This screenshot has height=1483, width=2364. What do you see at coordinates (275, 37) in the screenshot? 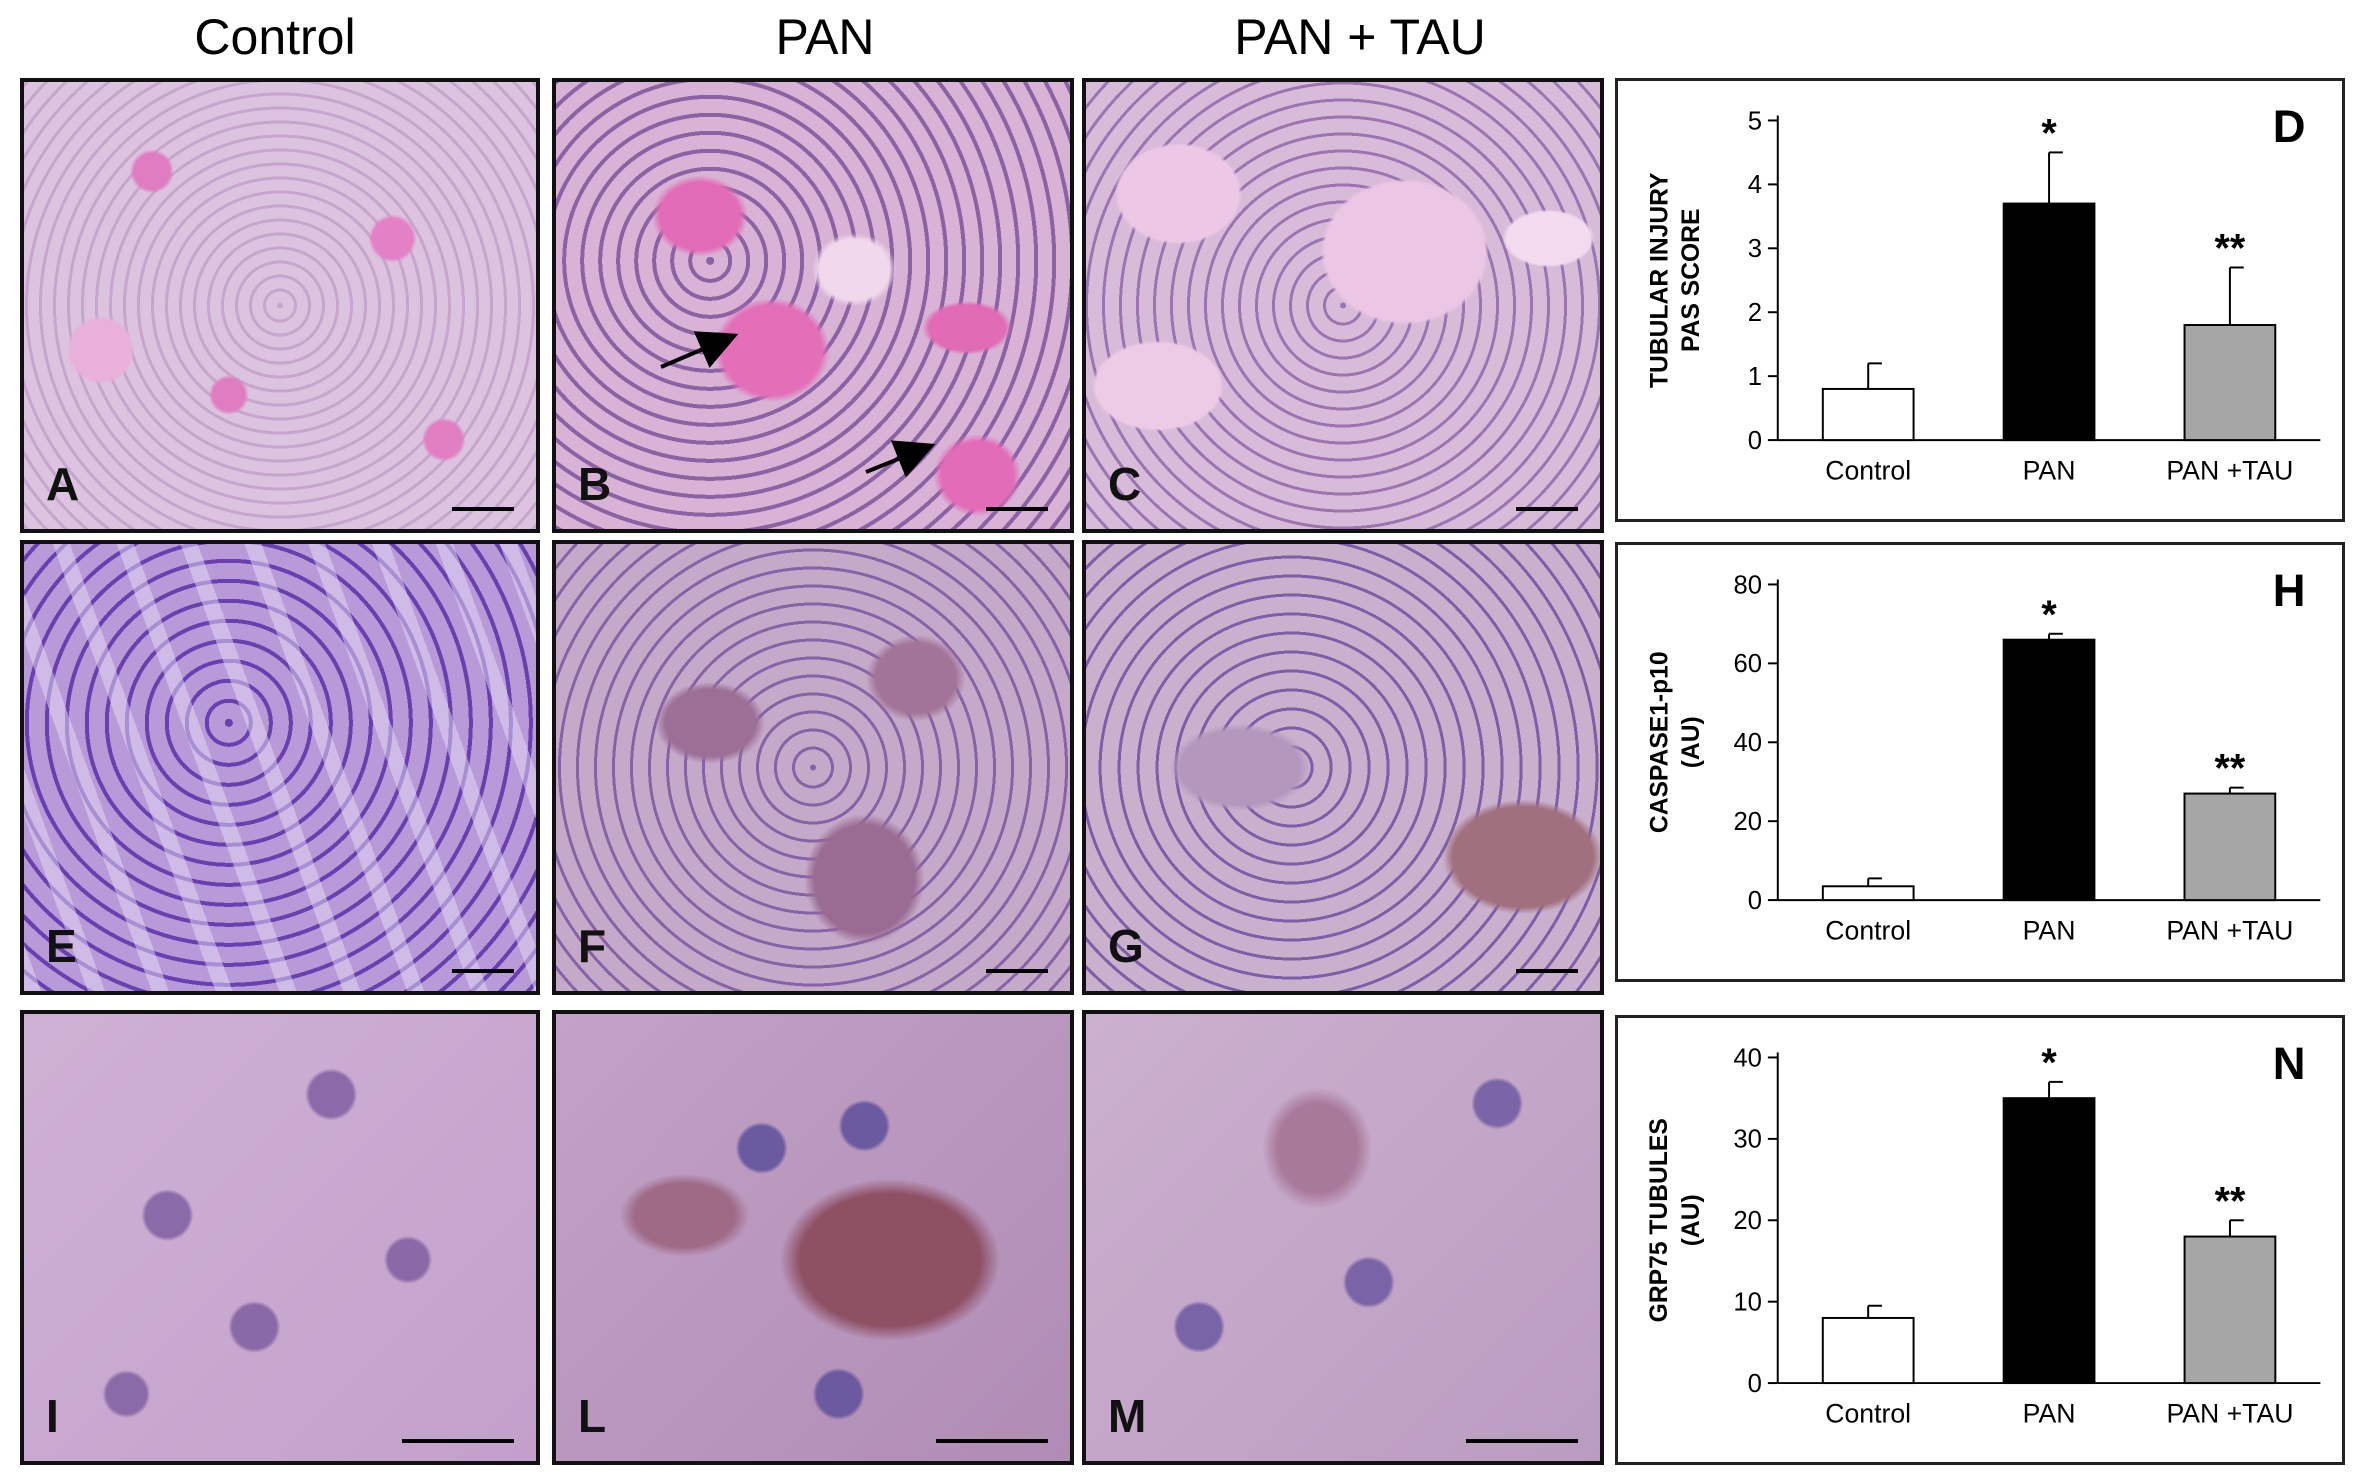
I see `column-title-control: Control` at bounding box center [275, 37].